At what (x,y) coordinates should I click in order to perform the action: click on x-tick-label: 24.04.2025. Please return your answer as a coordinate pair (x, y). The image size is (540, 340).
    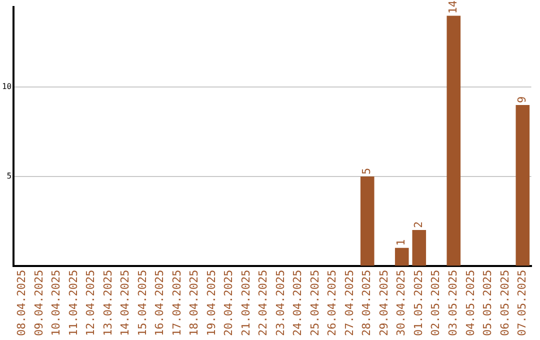
    Looking at the image, I should click on (297, 303).